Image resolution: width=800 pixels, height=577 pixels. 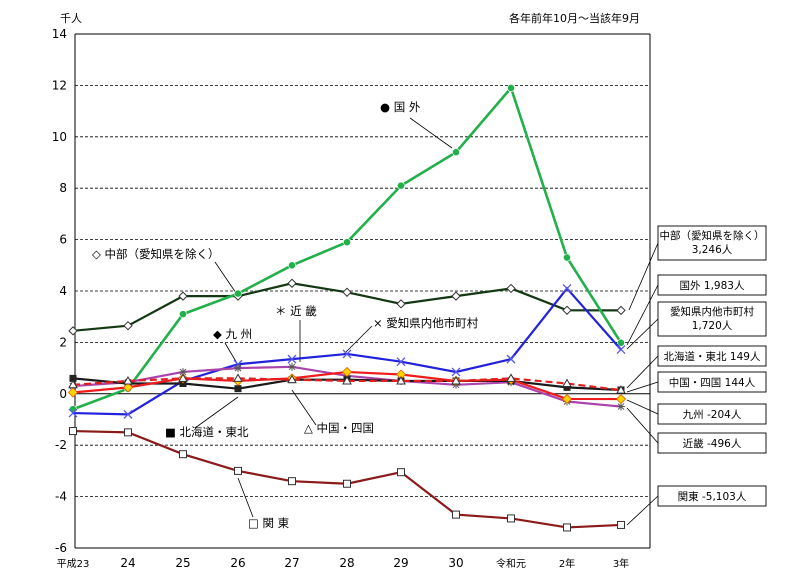 What do you see at coordinates (642, 387) in the screenshot?
I see `end-leader-chugoku` at bounding box center [642, 387].